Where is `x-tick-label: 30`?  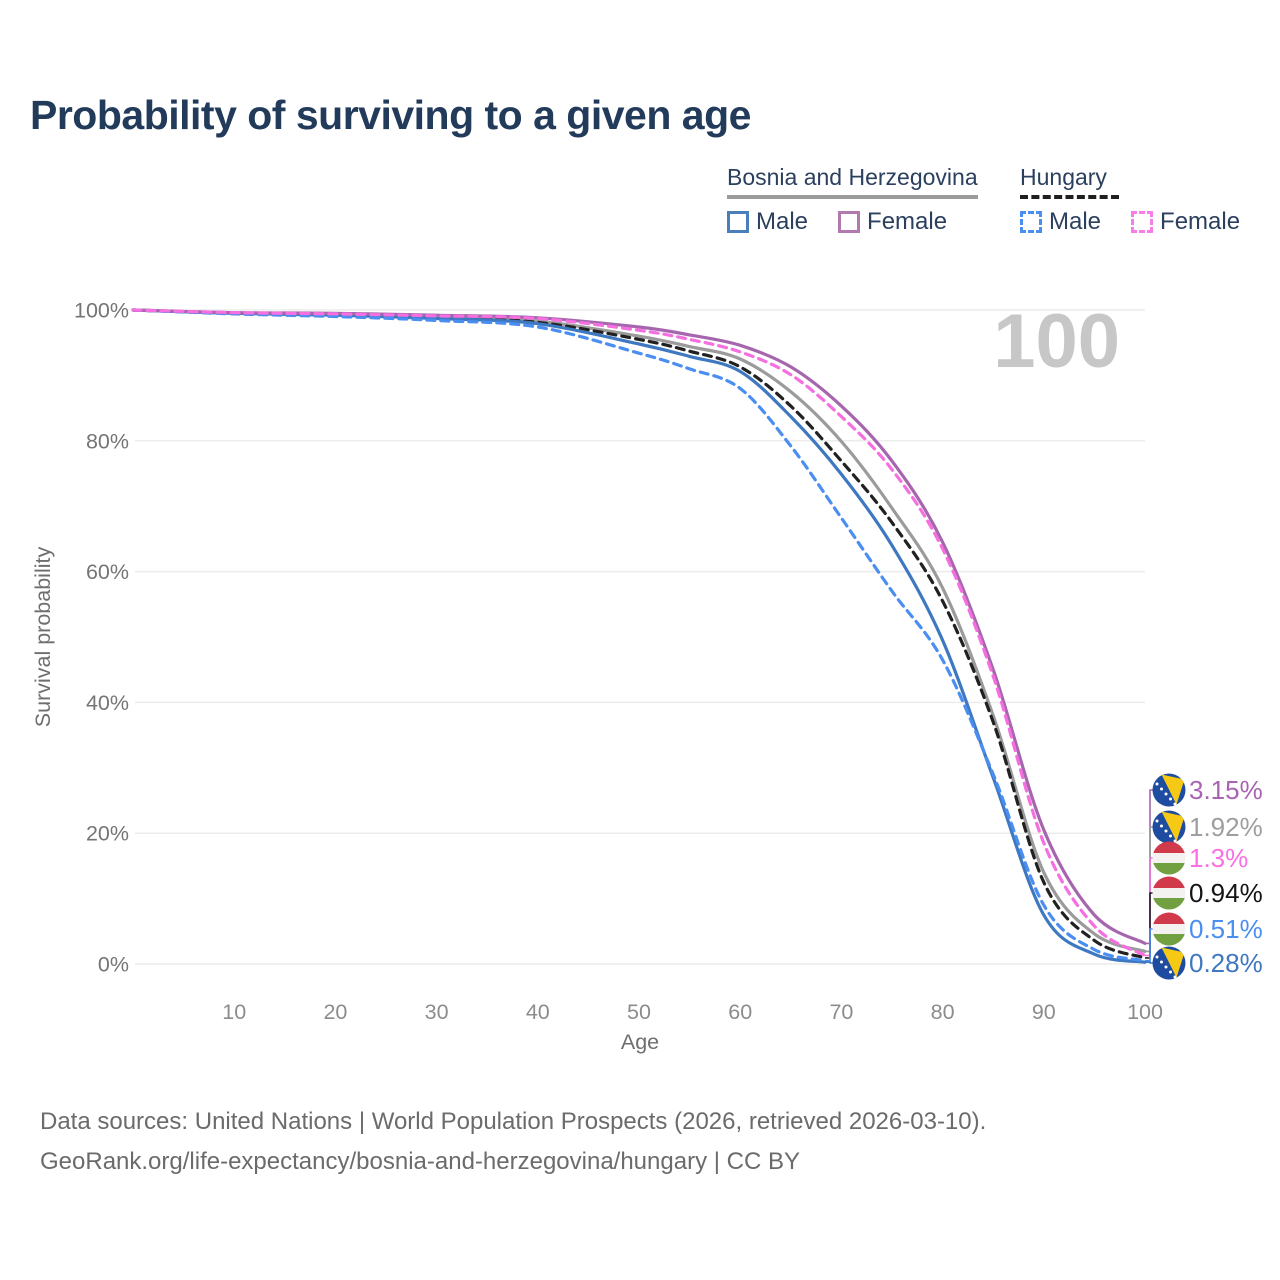
x-tick-label: 30 is located at coordinates (437, 1012).